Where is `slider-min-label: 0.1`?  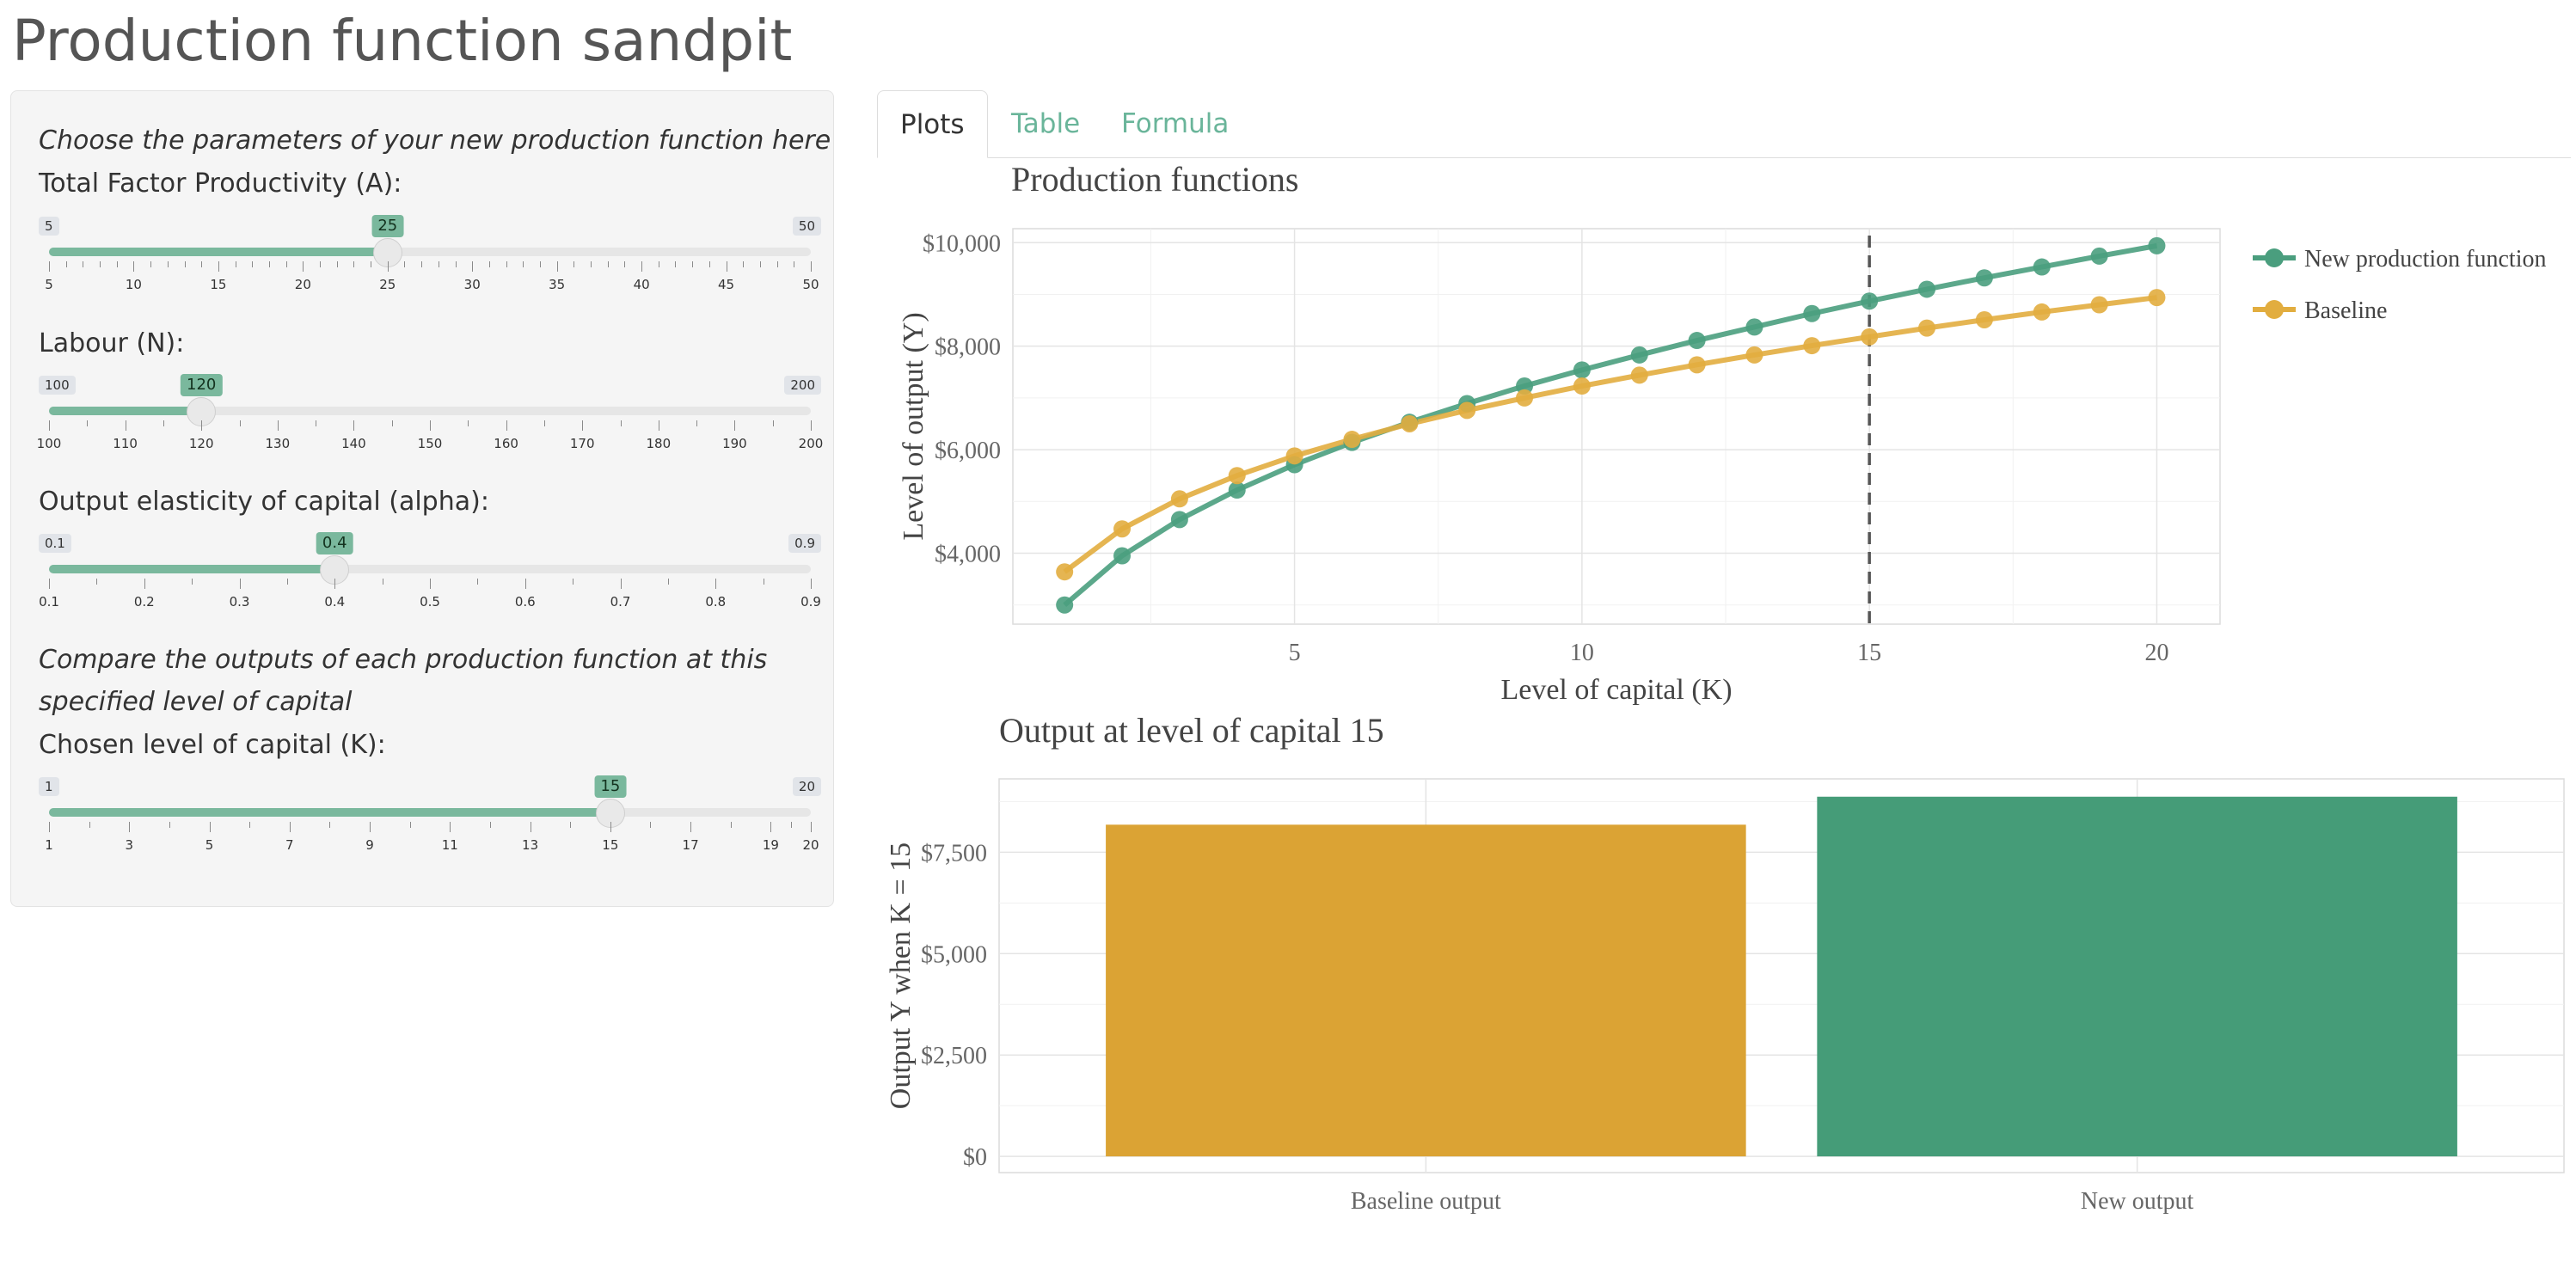 slider-min-label: 0.1 is located at coordinates (55, 543).